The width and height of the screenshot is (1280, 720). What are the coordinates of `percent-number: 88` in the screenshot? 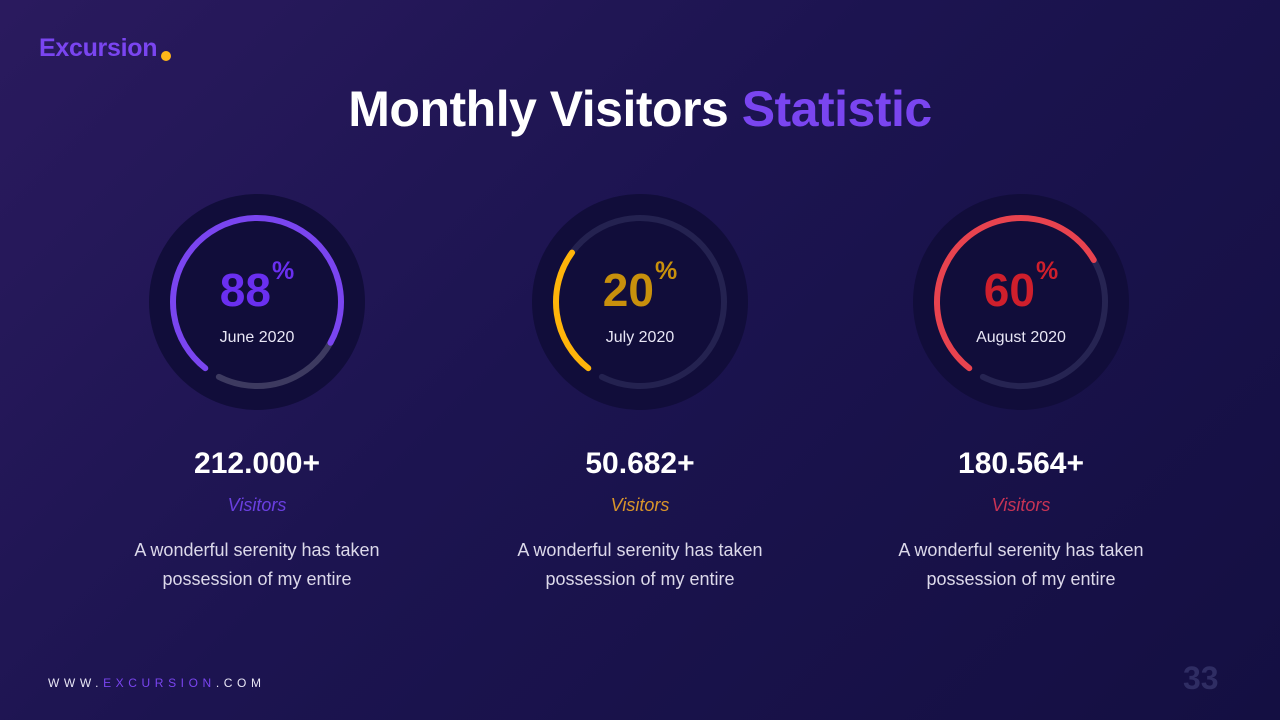 It's located at (245, 290).